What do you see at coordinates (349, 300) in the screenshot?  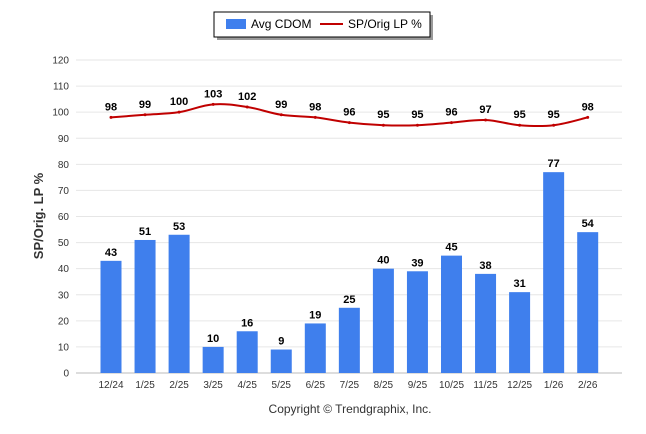 I see `bar-value-label: 25` at bounding box center [349, 300].